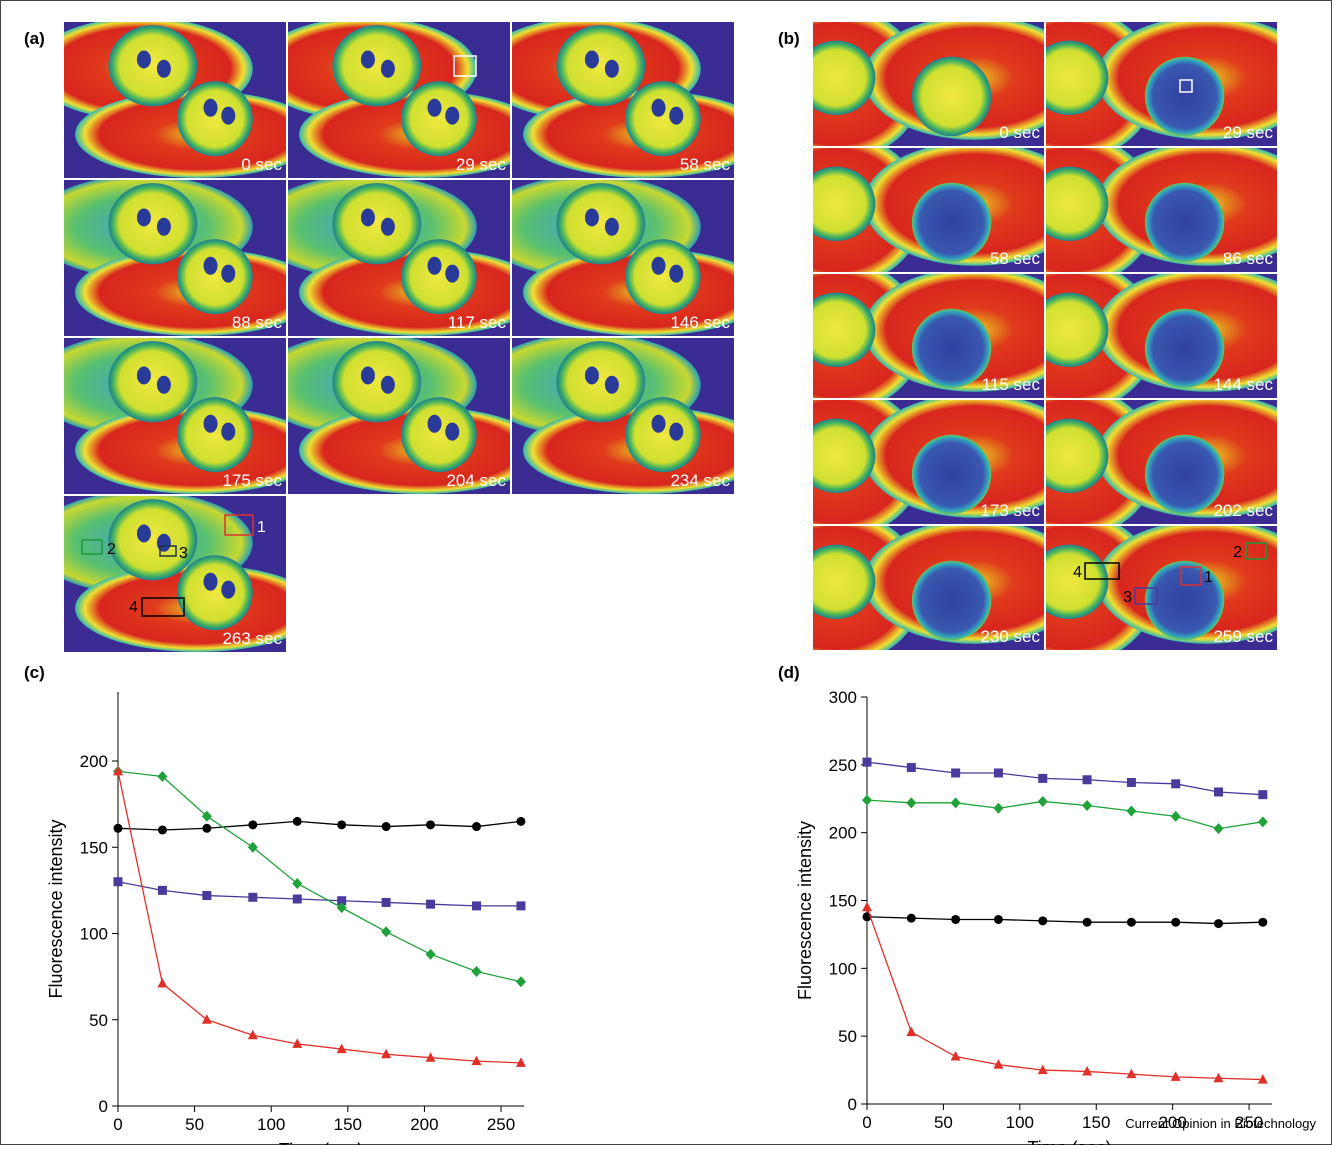  What do you see at coordinates (477, 322) in the screenshot?
I see `time-label: 117 sec` at bounding box center [477, 322].